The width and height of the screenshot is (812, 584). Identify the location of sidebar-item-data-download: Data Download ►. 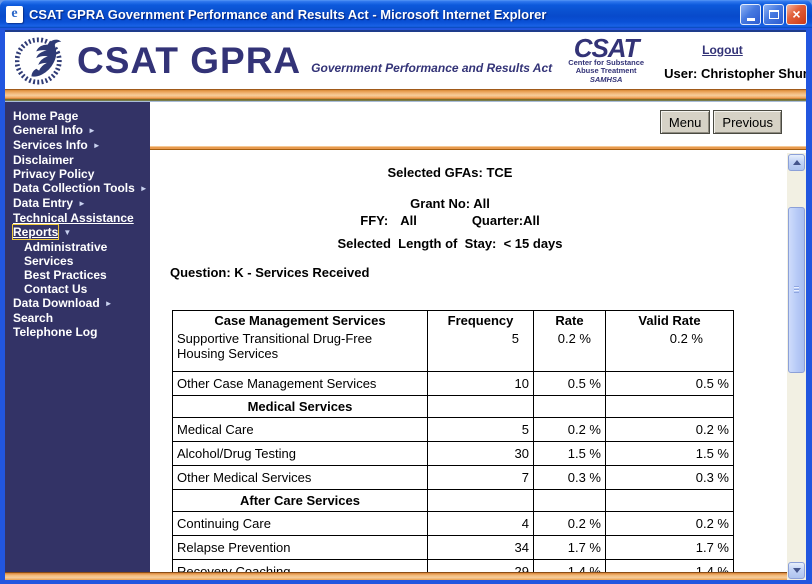
(77, 303).